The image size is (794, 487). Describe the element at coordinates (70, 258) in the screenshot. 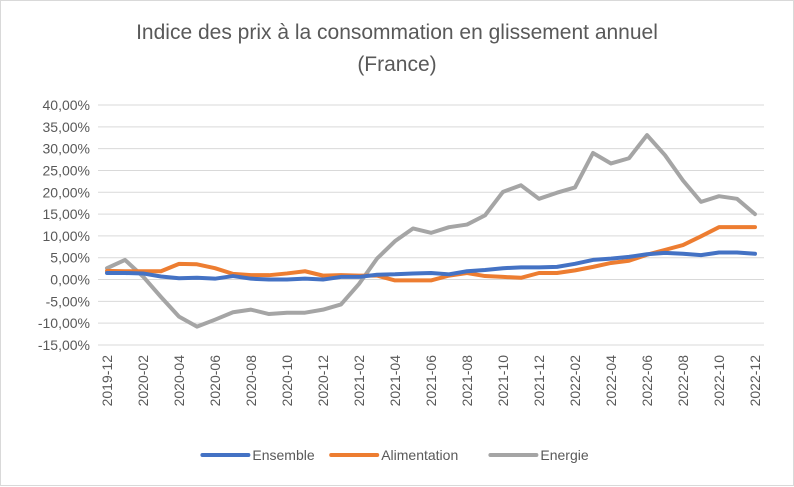

I see `y-tick-label: 5,00%` at that location.